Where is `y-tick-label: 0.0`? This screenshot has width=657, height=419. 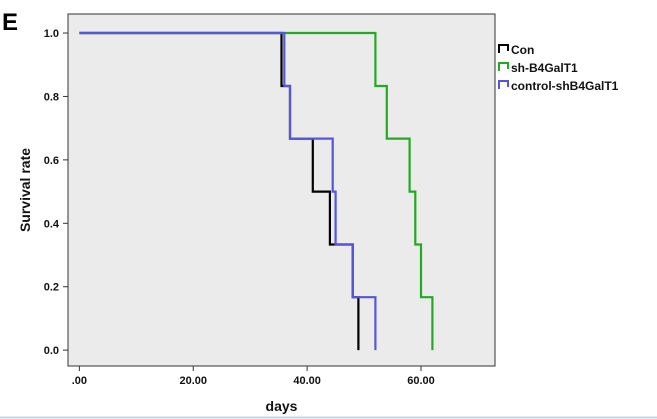
y-tick-label: 0.0 is located at coordinates (51, 351).